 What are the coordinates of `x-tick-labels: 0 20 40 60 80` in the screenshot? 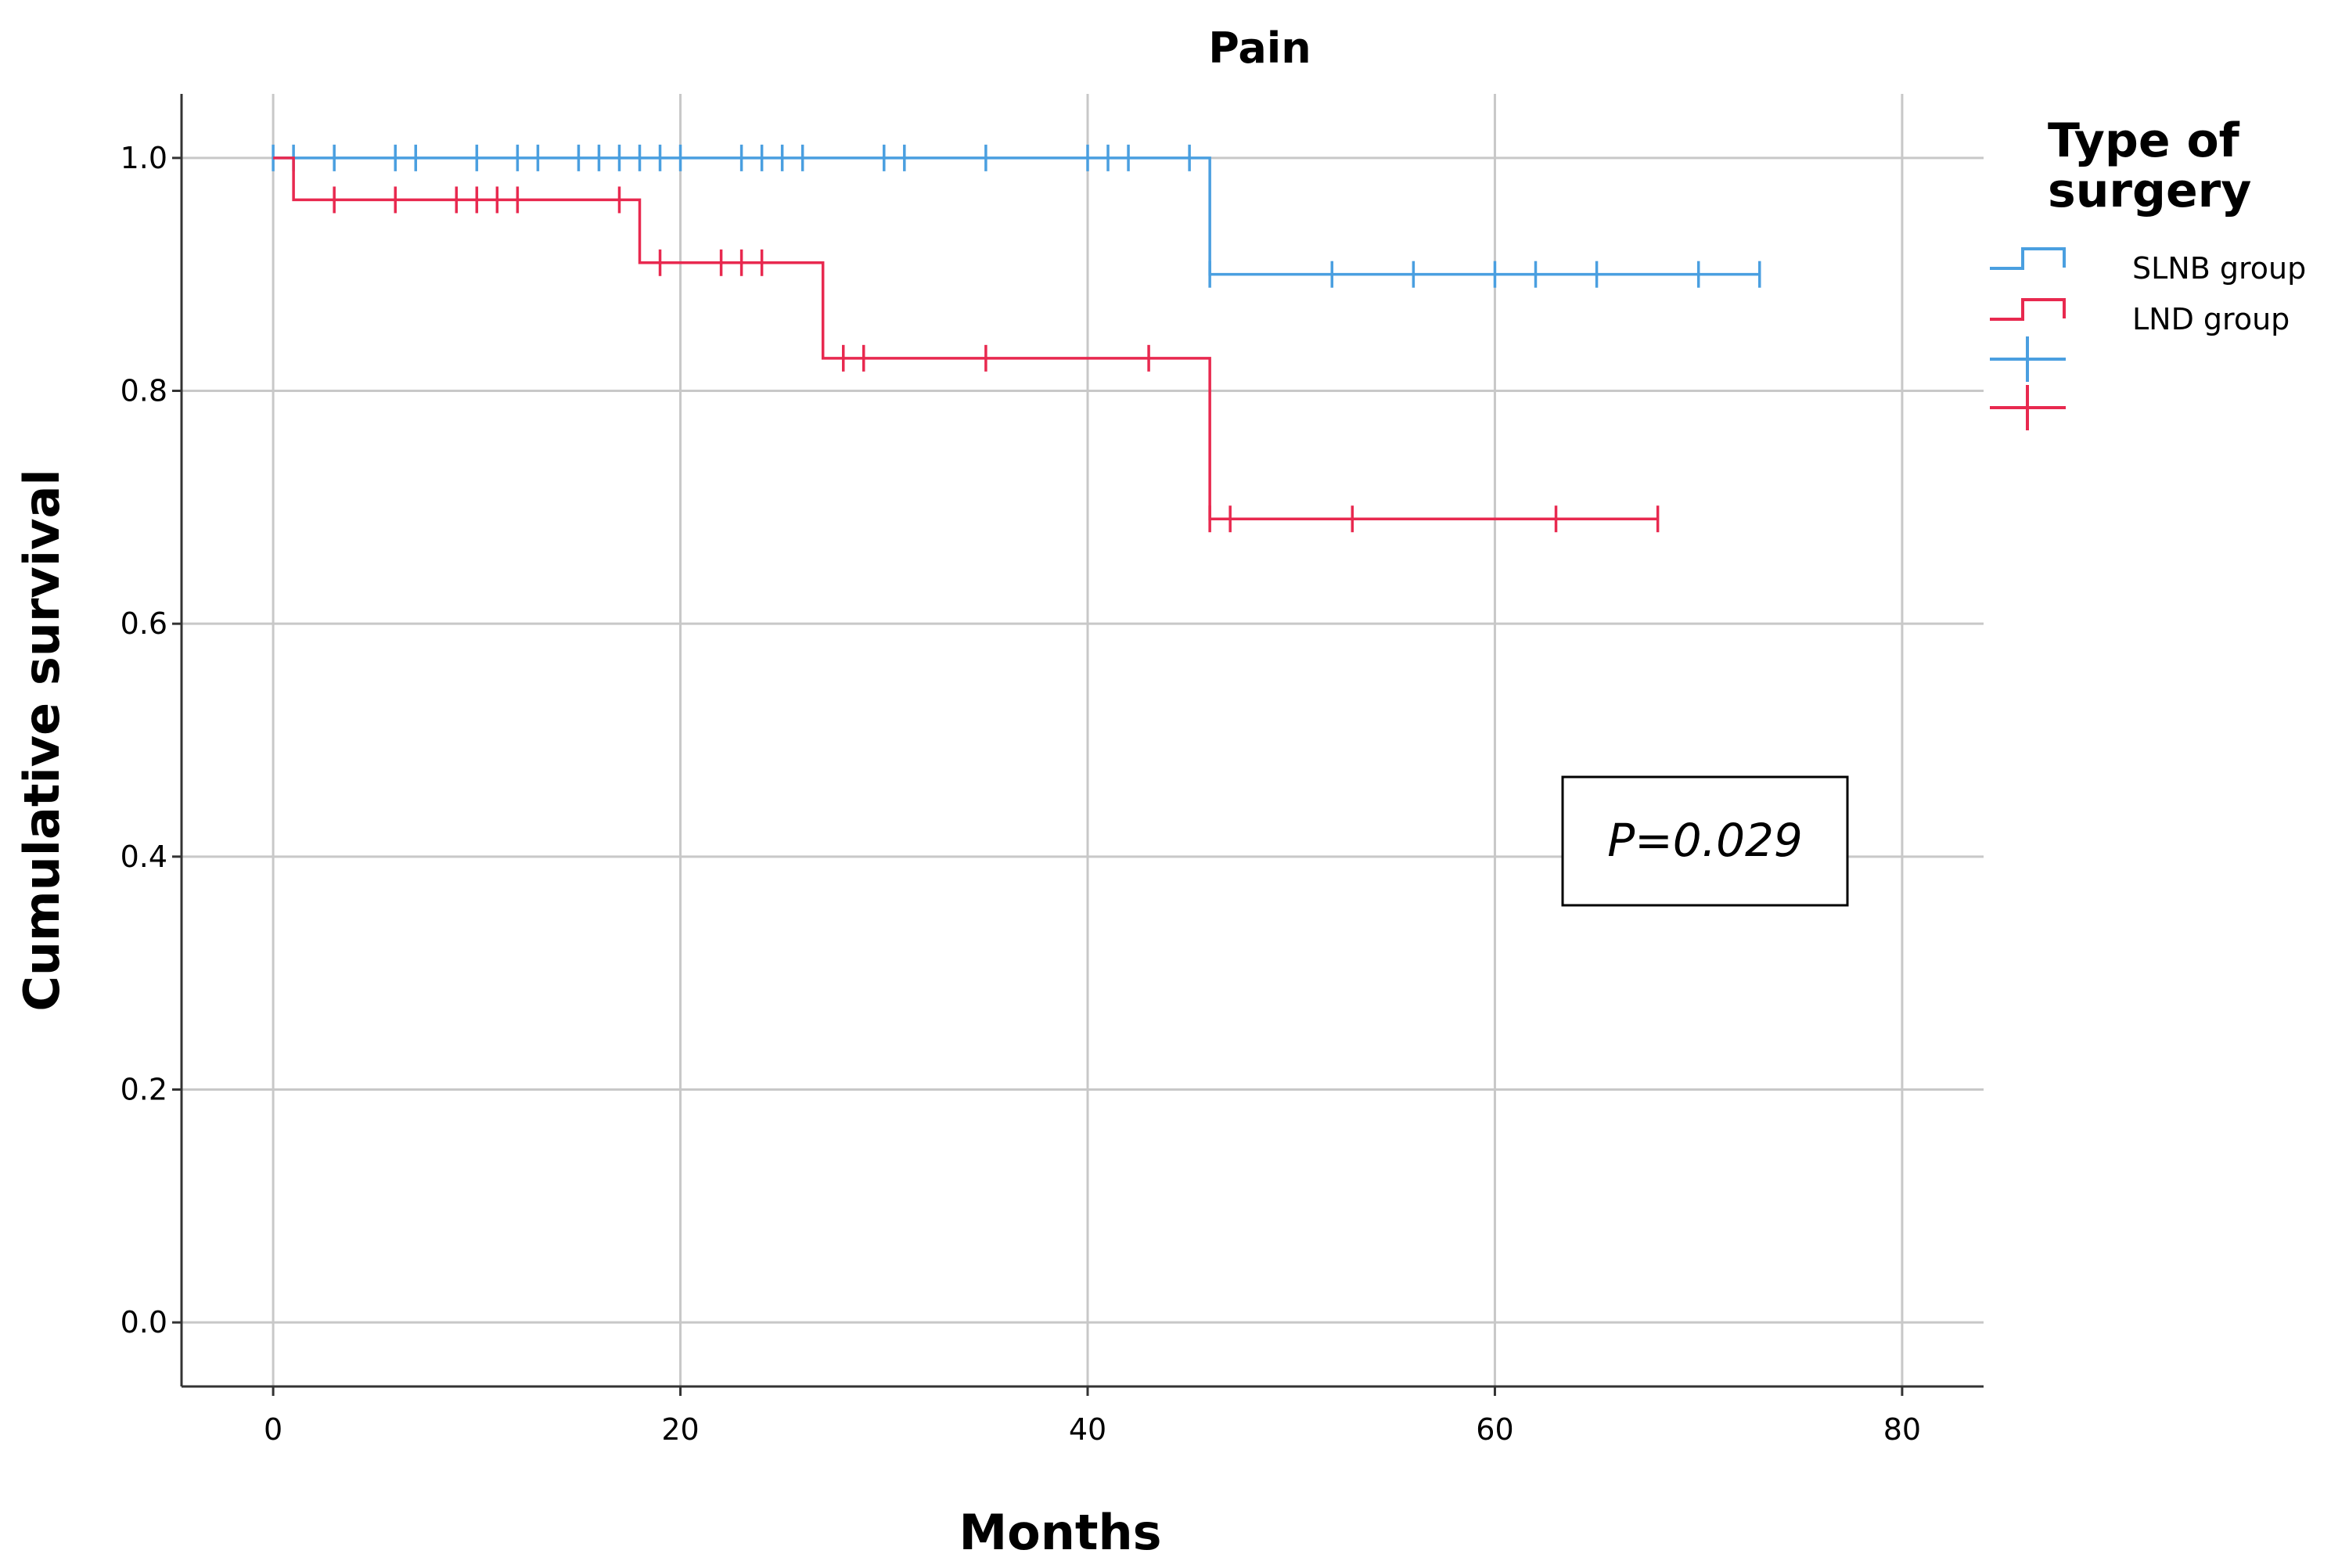 It's located at (1093, 1416).